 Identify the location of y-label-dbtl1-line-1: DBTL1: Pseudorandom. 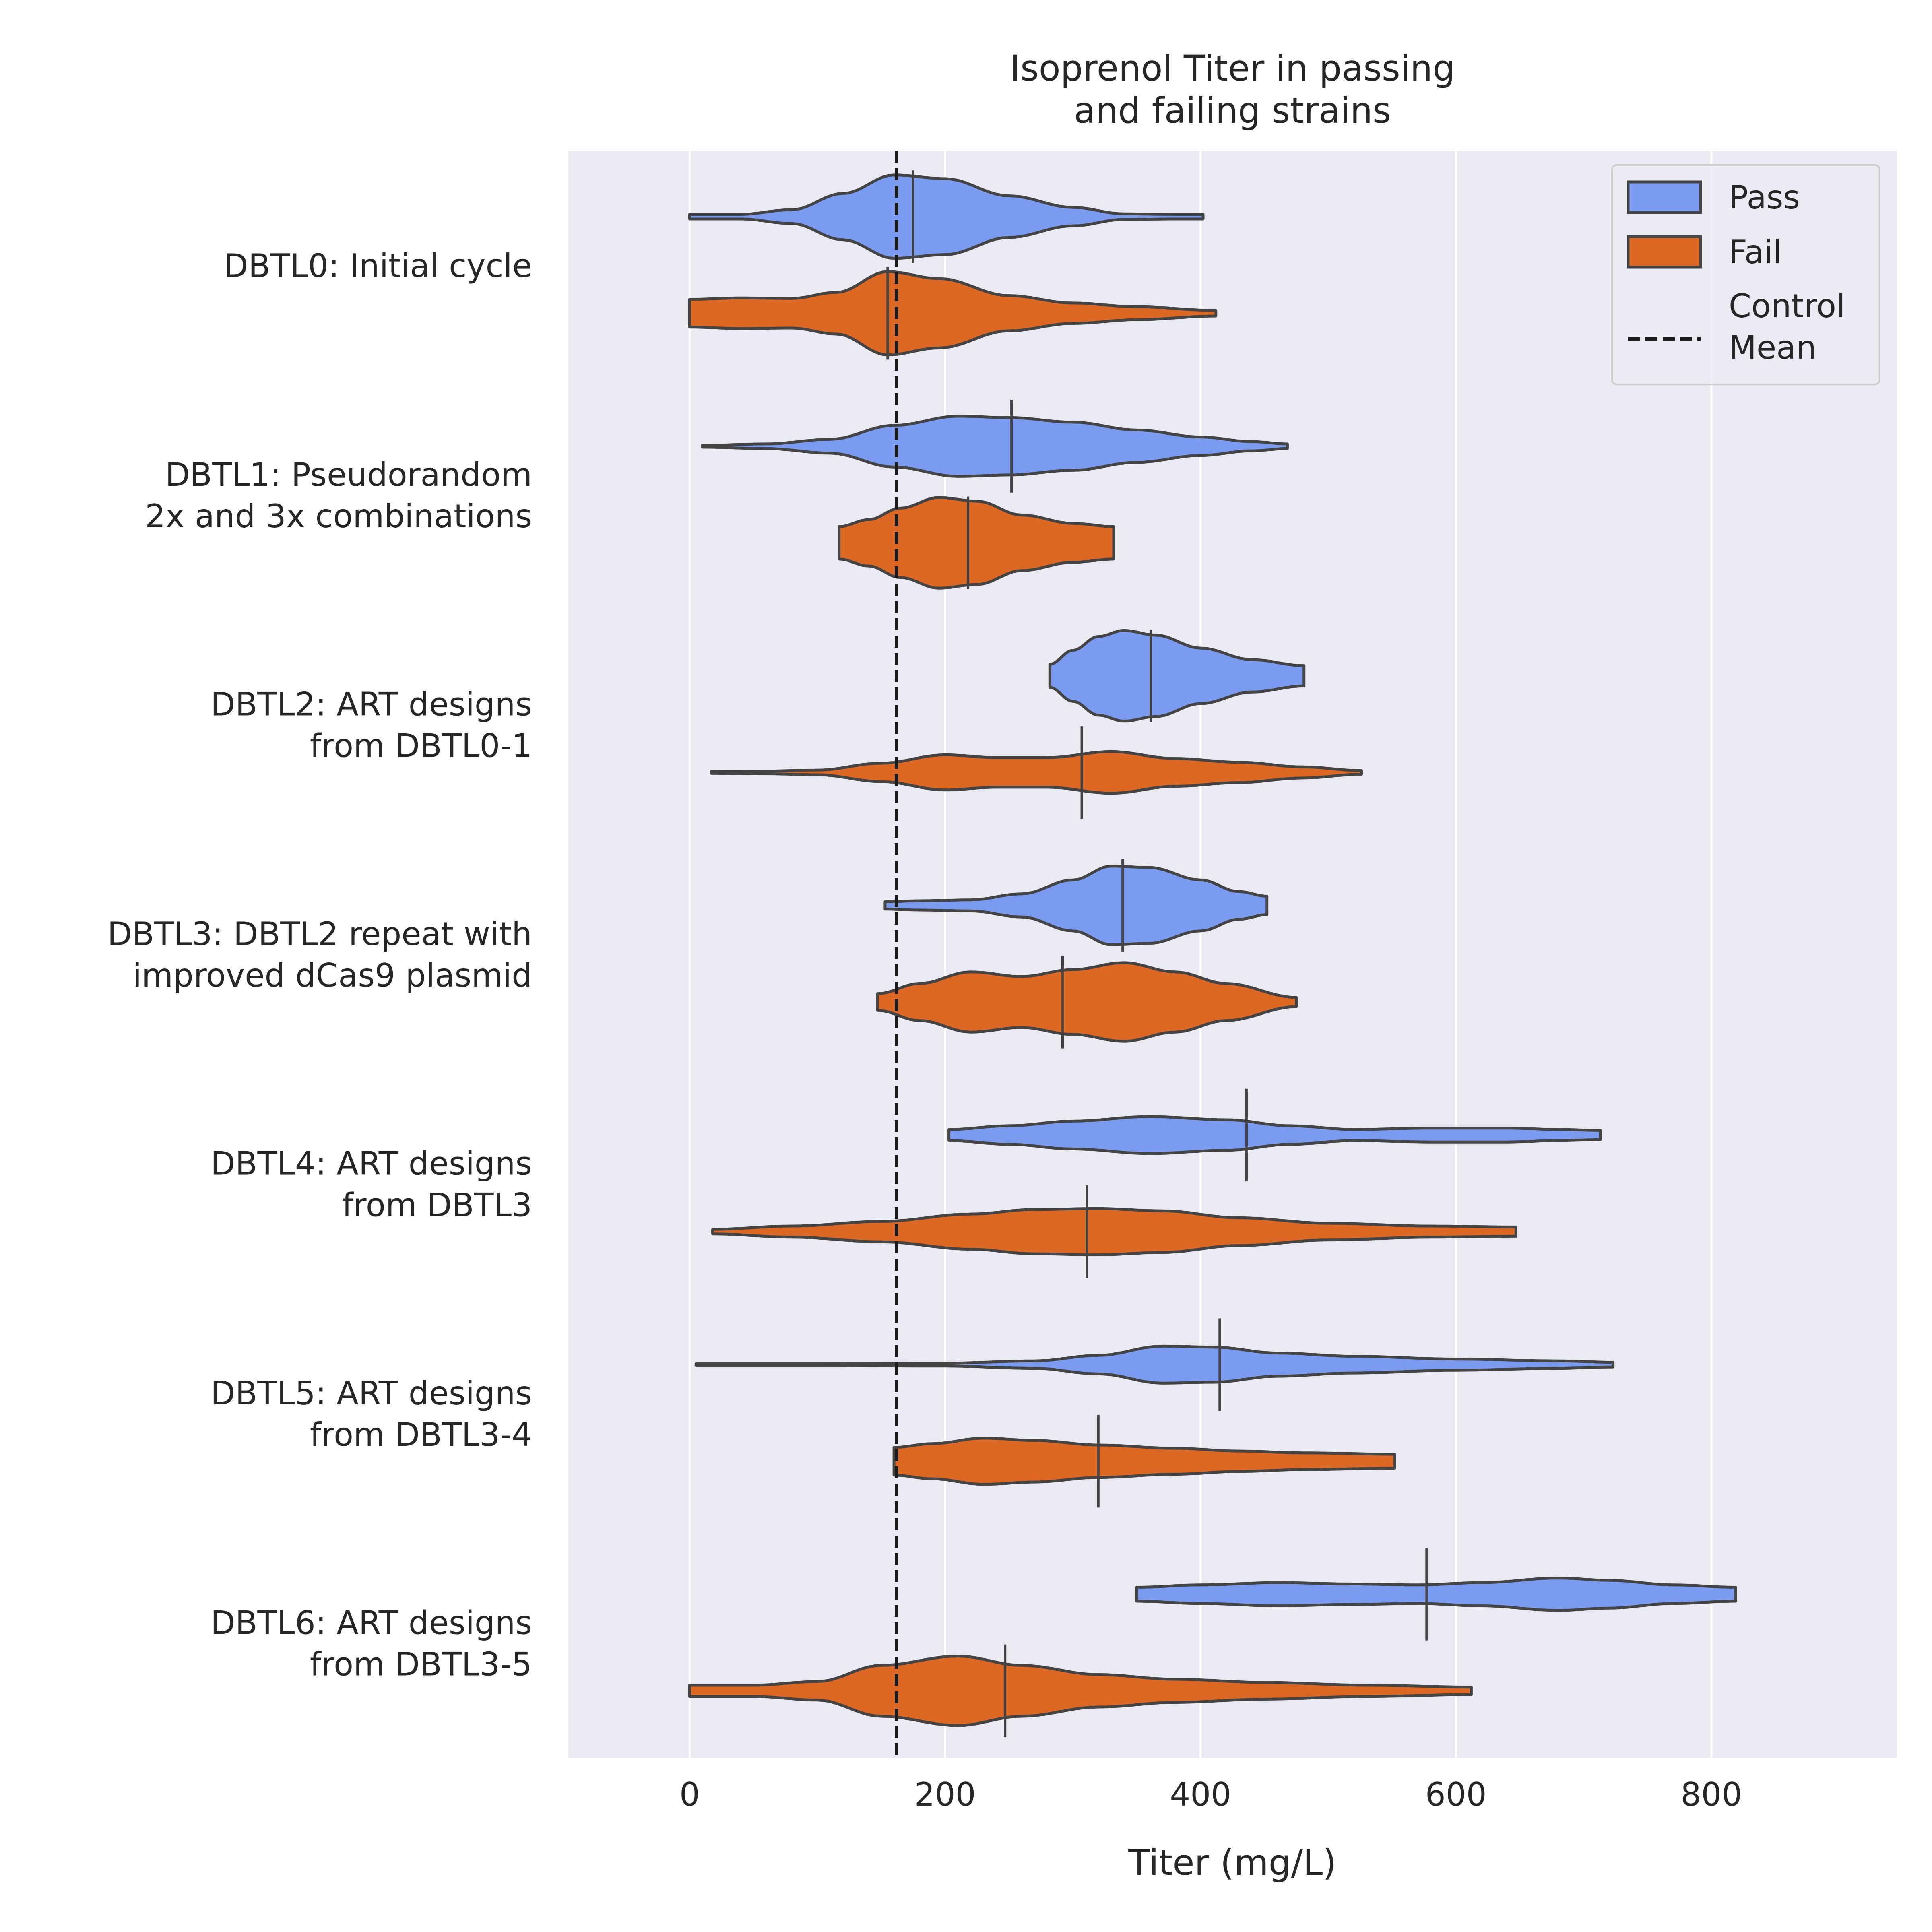
(348, 474).